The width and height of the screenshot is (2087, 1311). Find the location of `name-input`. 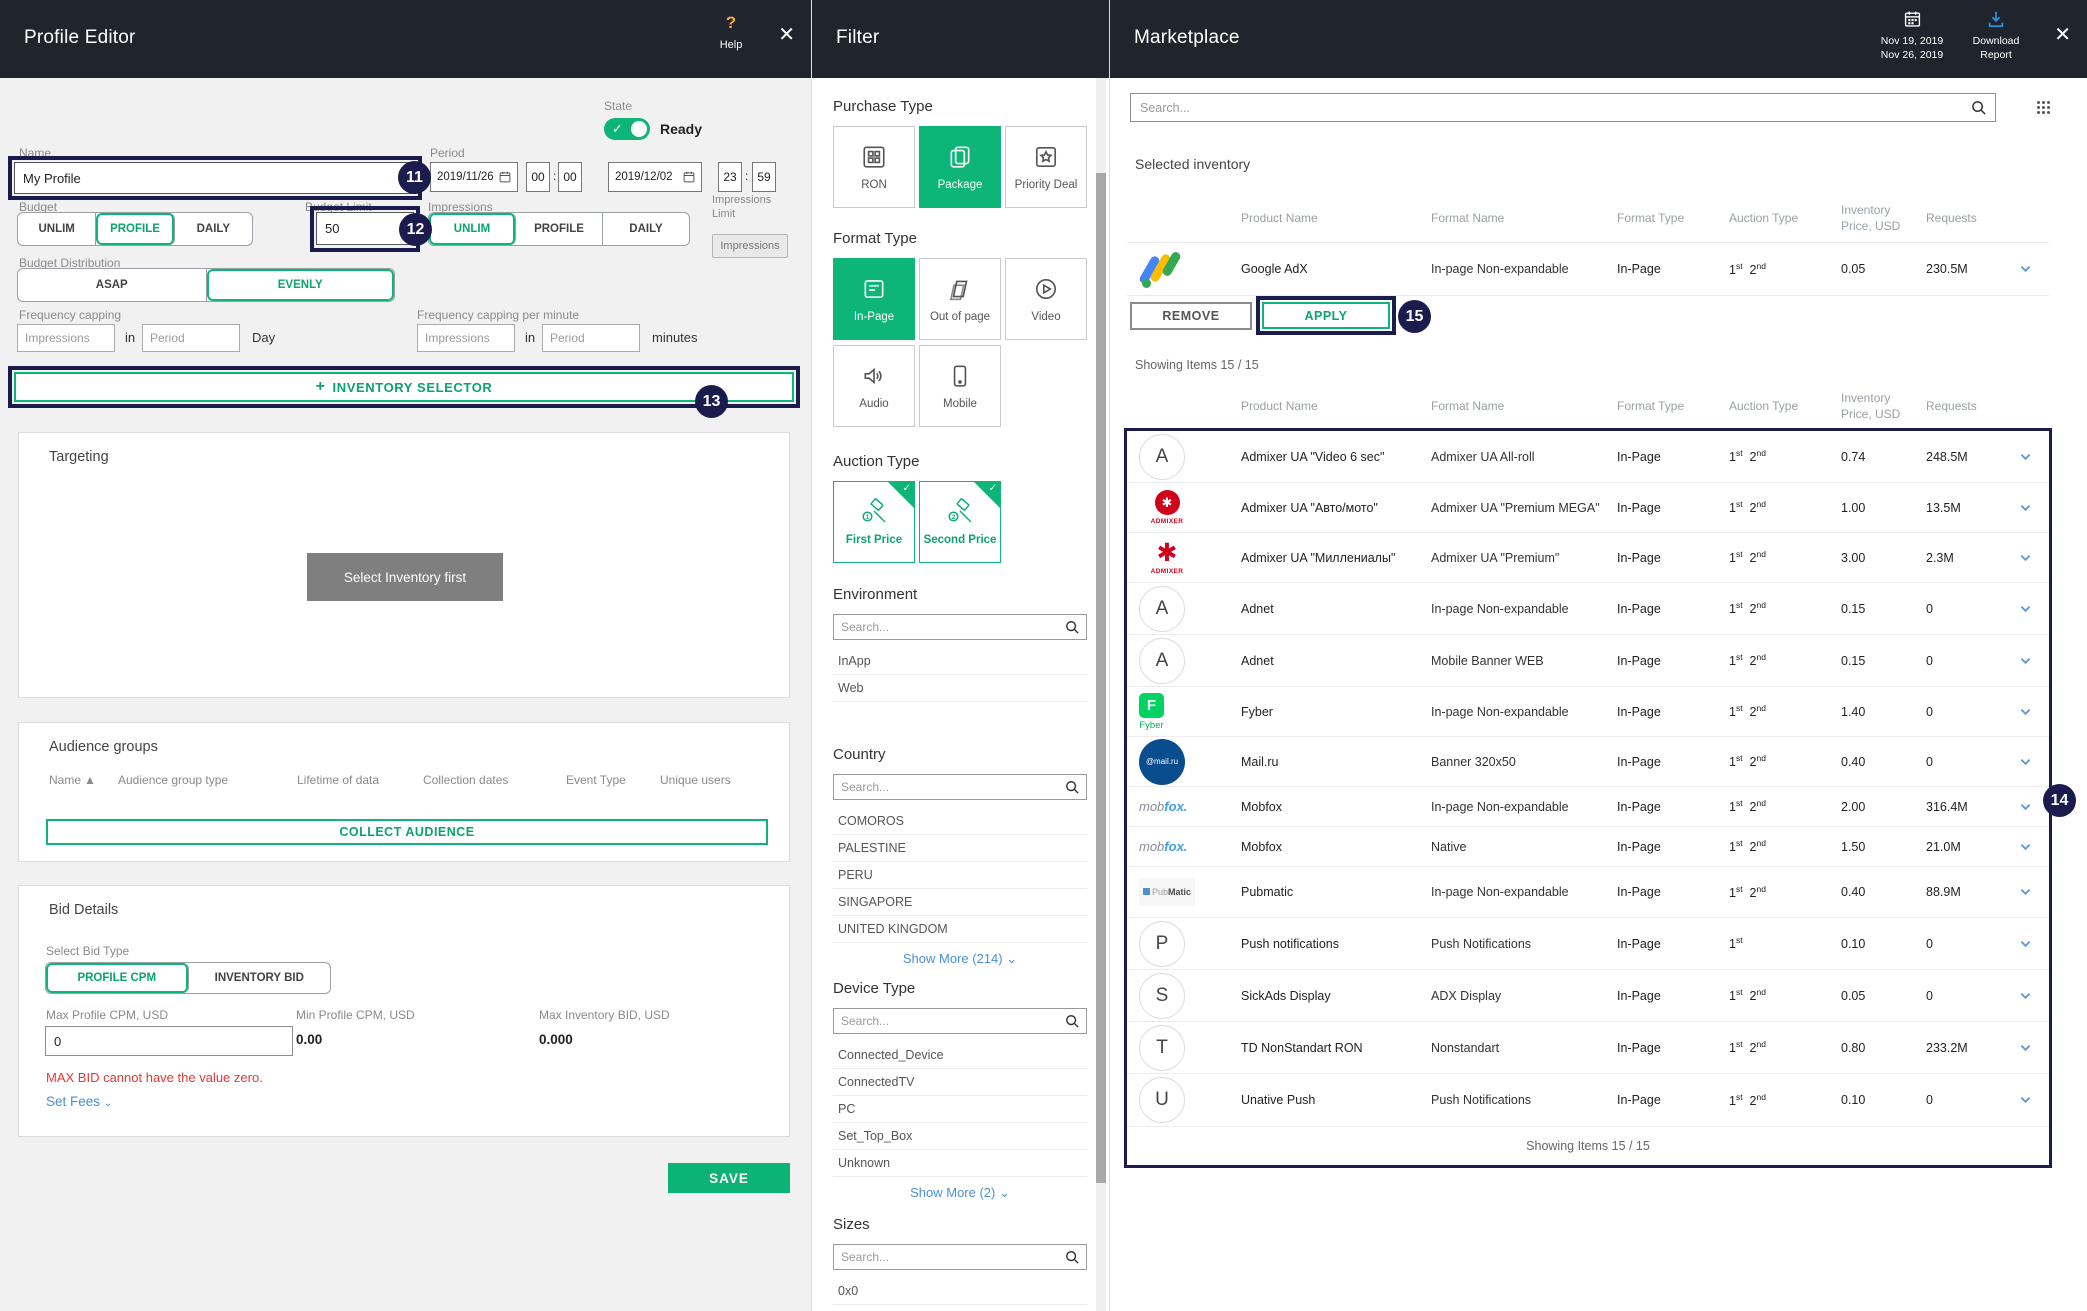

name-input is located at coordinates (215, 178).